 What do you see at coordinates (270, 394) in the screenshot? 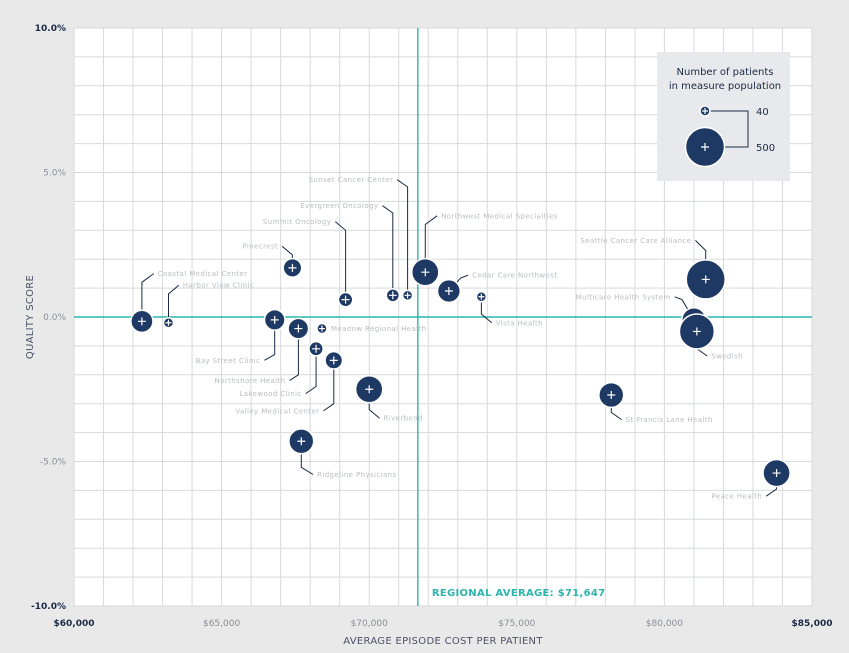
I see `point-label: Lakewood Clinic` at bounding box center [270, 394].